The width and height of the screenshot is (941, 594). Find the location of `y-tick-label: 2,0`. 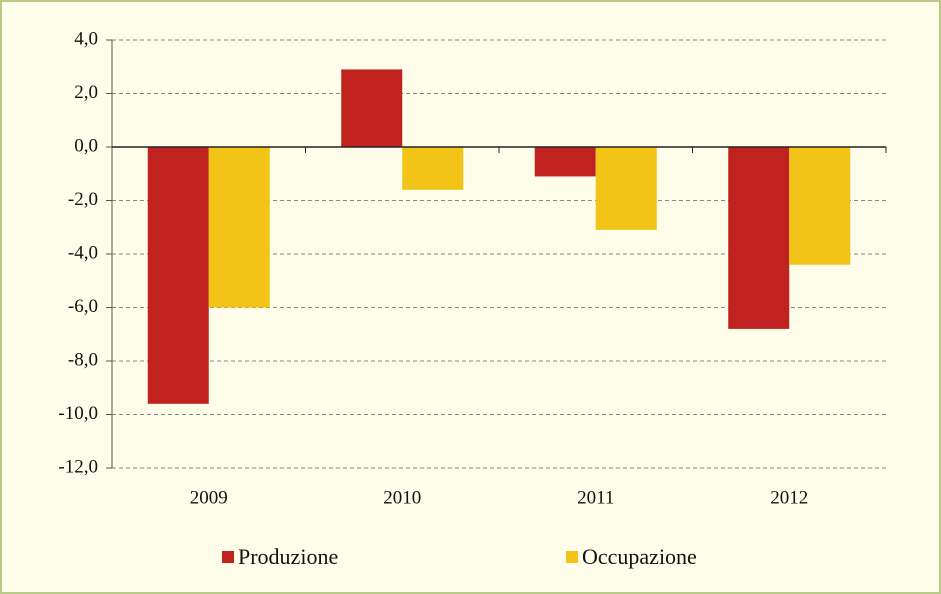

y-tick-label: 2,0 is located at coordinates (86, 92).